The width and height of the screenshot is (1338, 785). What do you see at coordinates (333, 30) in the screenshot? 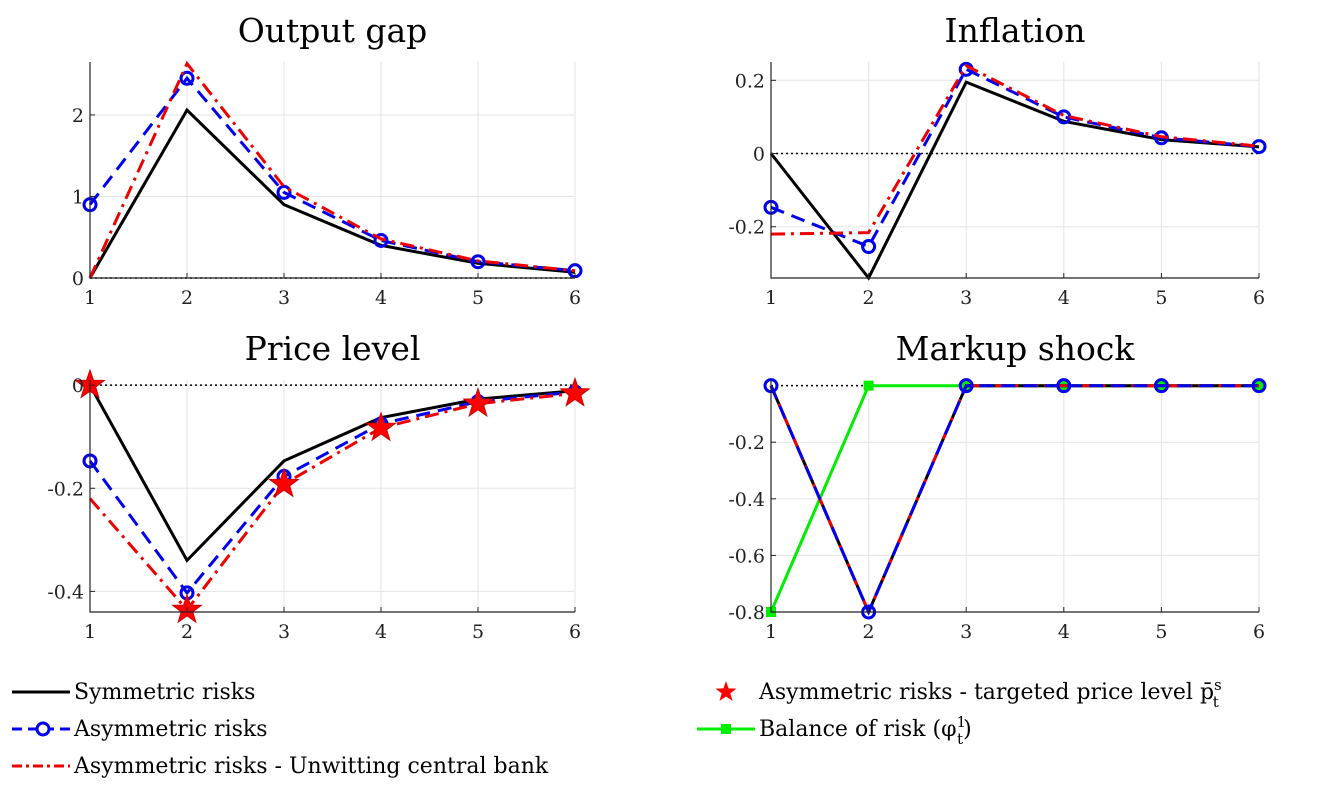
I see `chart-title: Output gap` at bounding box center [333, 30].